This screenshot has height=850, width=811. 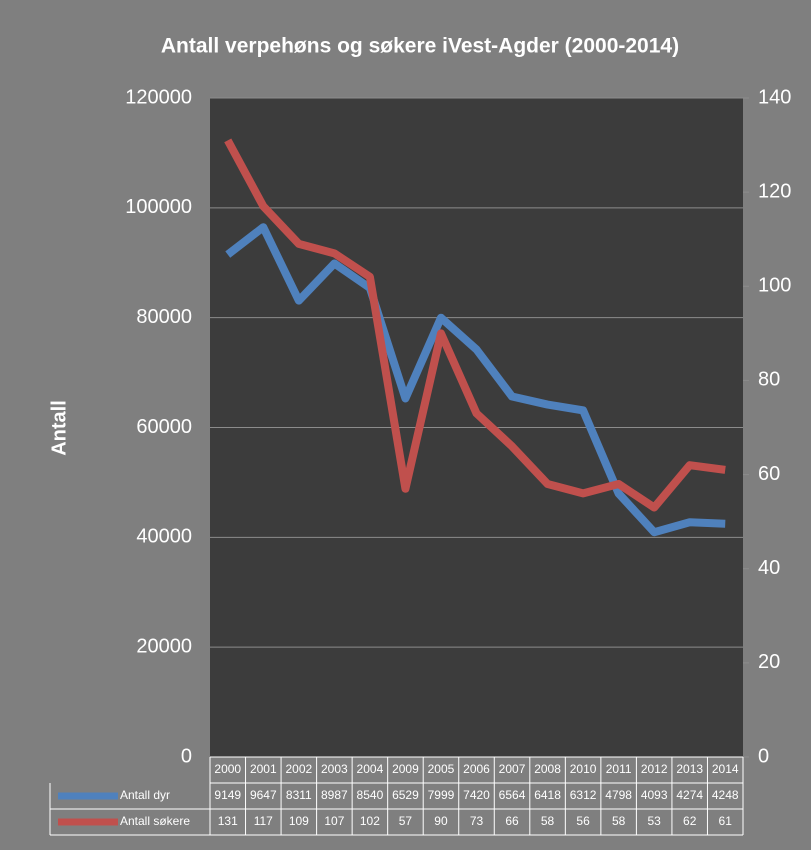 What do you see at coordinates (228, 821) in the screenshot?
I see `data-label: 131` at bounding box center [228, 821].